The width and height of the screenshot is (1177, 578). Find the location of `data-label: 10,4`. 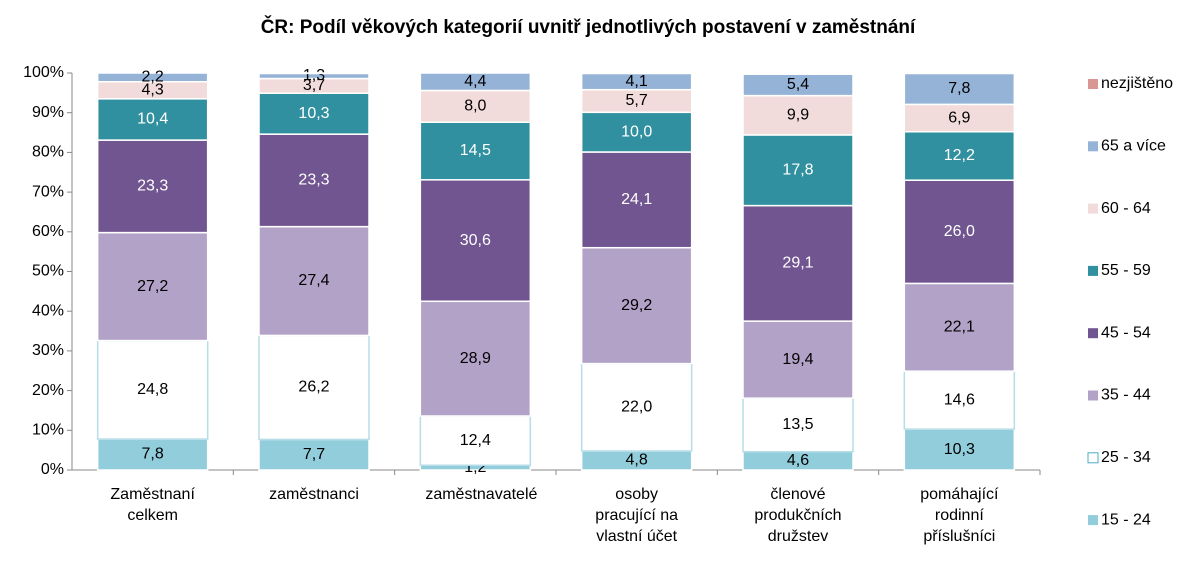

data-label: 10,4 is located at coordinates (152, 119).